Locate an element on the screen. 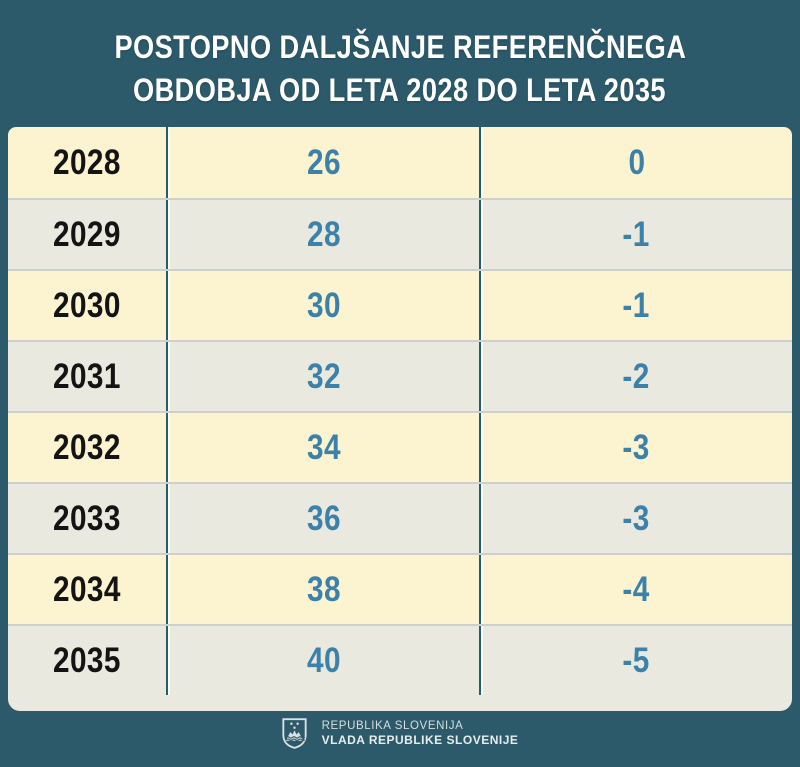 Image resolution: width=800 pixels, height=767 pixels. year-value: 2033 is located at coordinates (87, 518).